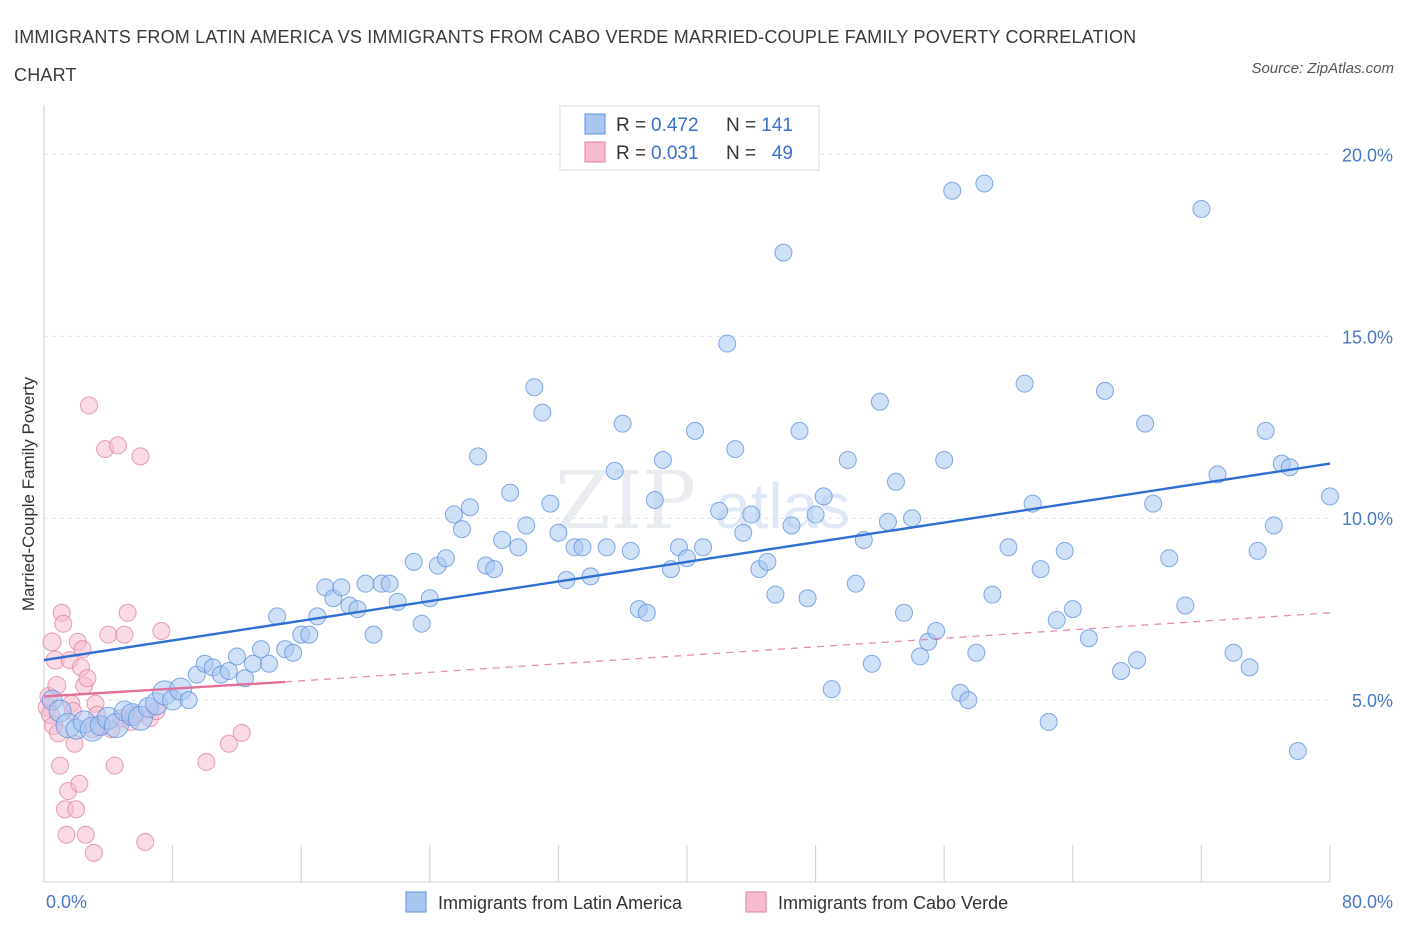  Describe the element at coordinates (741, 153) in the screenshot. I see `legend-n-label-1: N =` at that location.